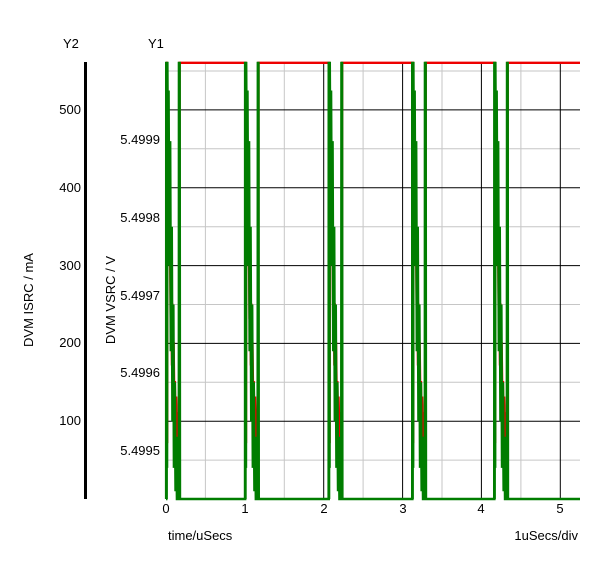  Describe the element at coordinates (140, 217) in the screenshot. I see `y1-tick-label: 5.4998` at that location.